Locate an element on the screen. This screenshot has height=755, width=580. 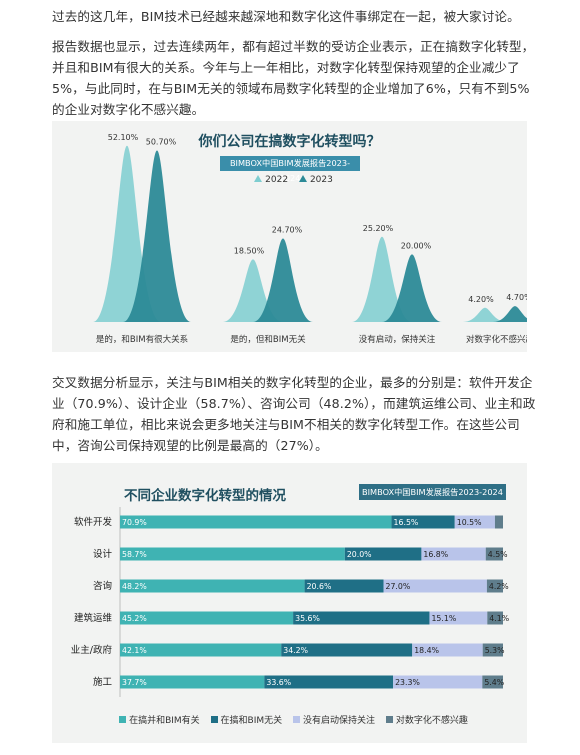
chart1-legend: 2022 2023 is located at coordinates (289, 180).